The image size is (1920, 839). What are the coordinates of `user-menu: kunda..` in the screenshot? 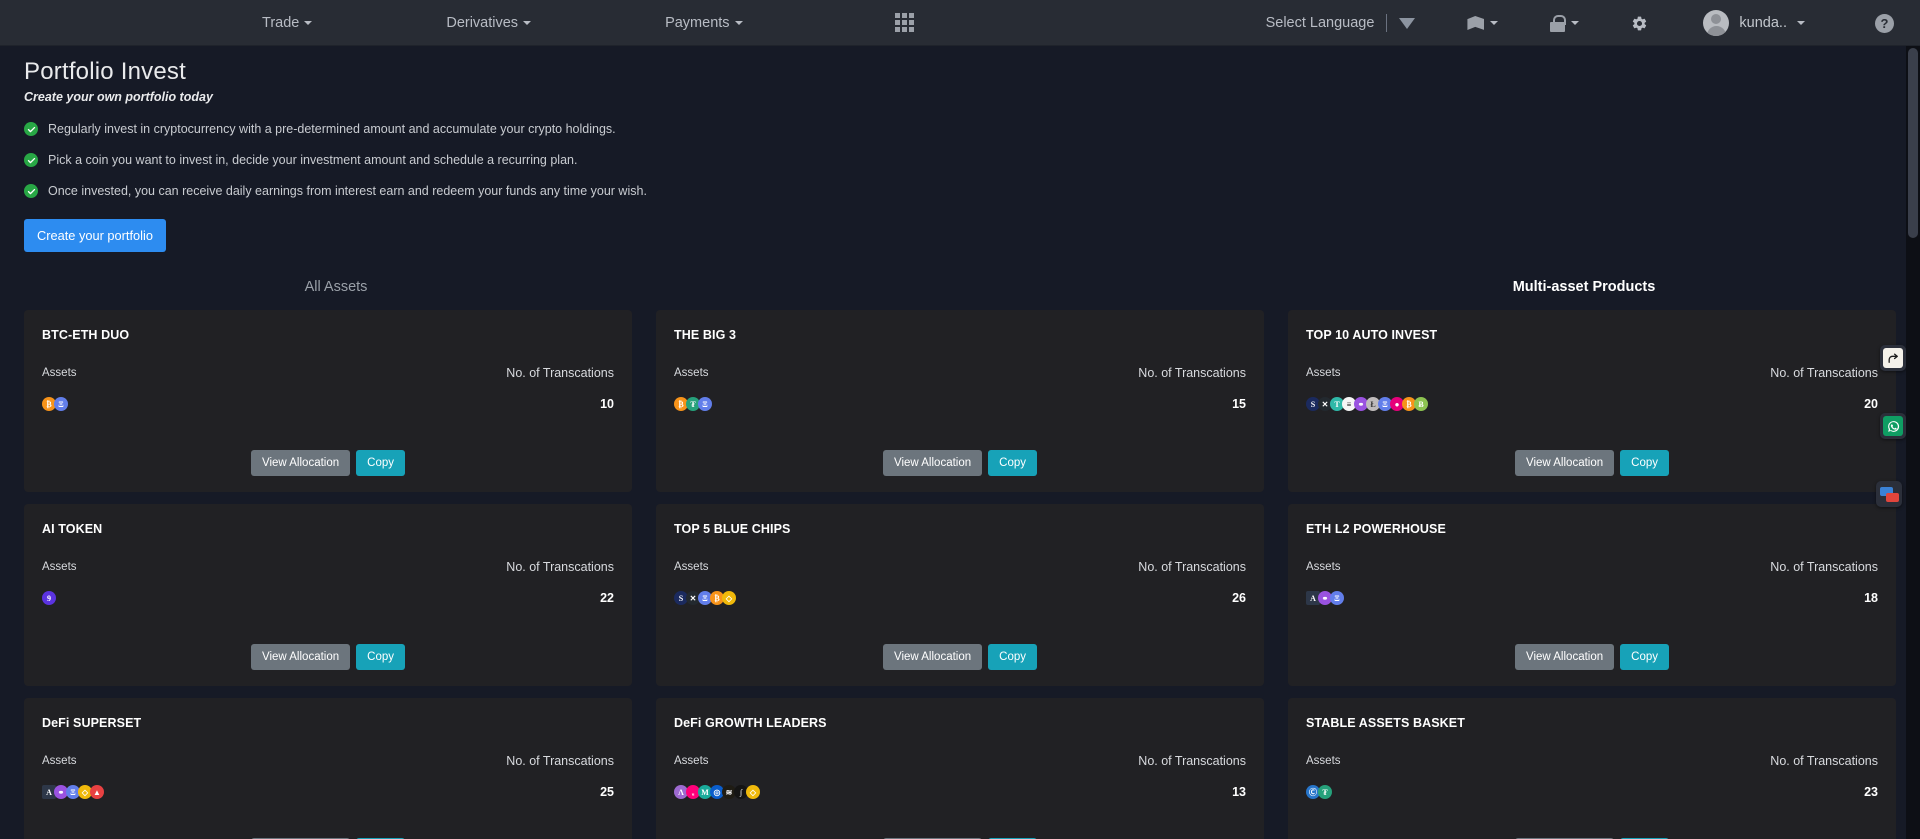 It's located at (1754, 23).